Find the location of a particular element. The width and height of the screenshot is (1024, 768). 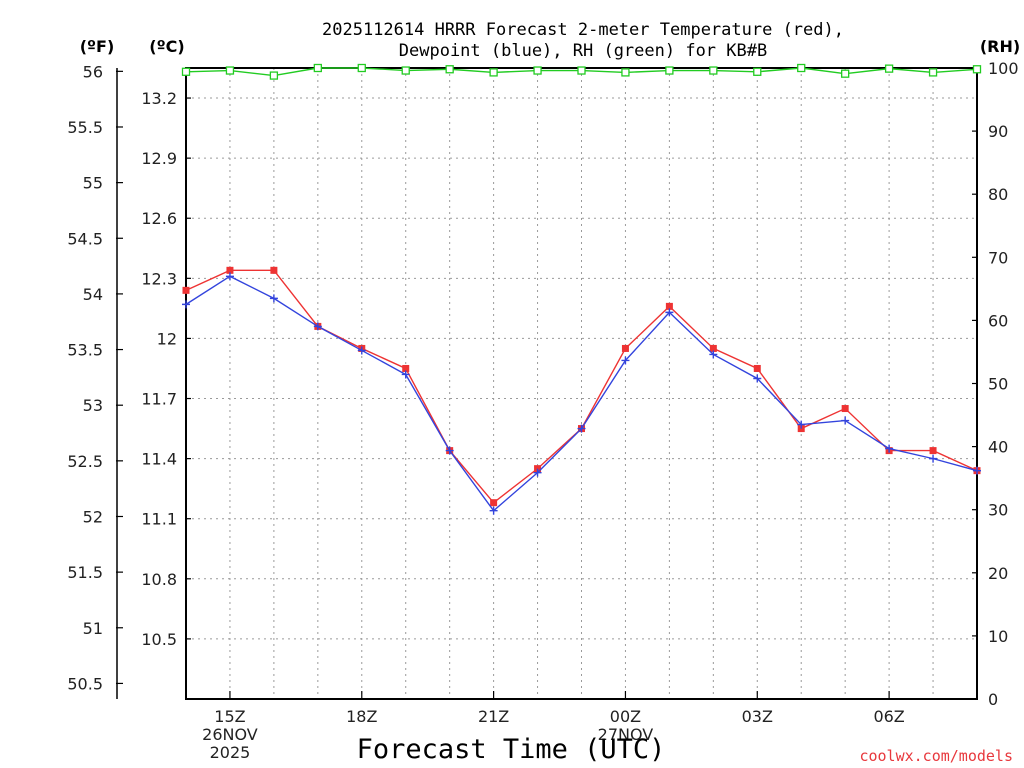

fahrenheit-tick-label: 53.5 is located at coordinates (85, 350).